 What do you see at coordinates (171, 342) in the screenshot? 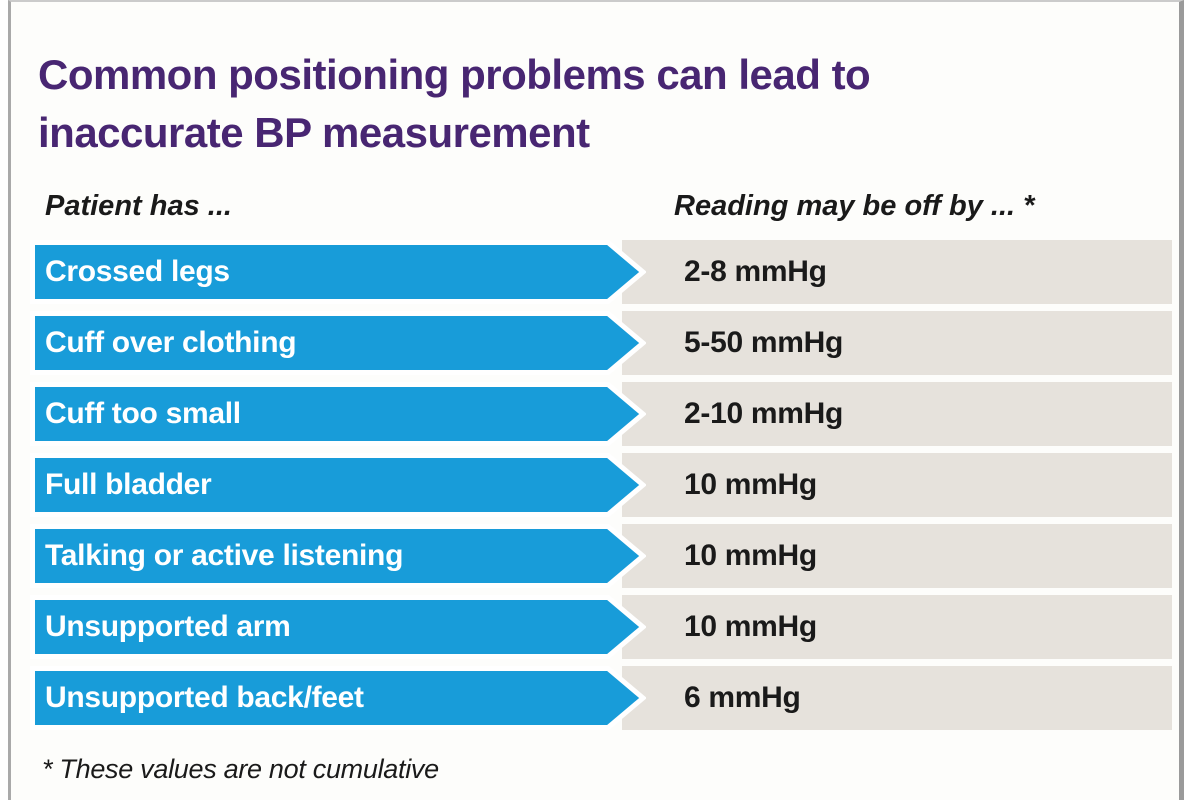
I see `row-label: Cuff over clothing` at bounding box center [171, 342].